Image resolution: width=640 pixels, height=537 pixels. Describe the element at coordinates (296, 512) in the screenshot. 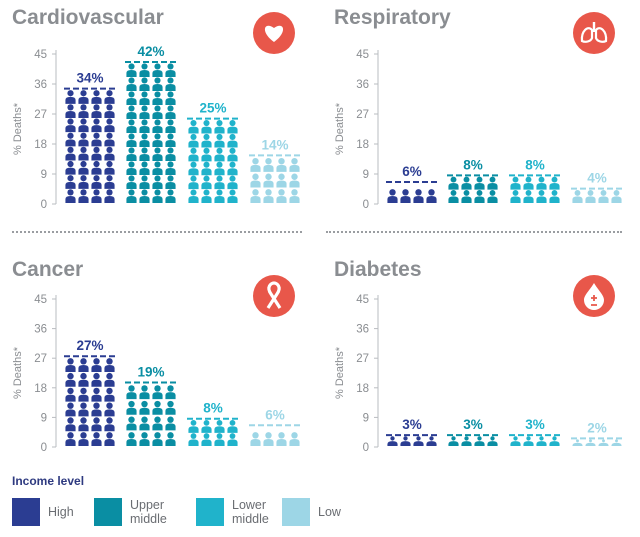

I see `legend-swatch-low` at that location.